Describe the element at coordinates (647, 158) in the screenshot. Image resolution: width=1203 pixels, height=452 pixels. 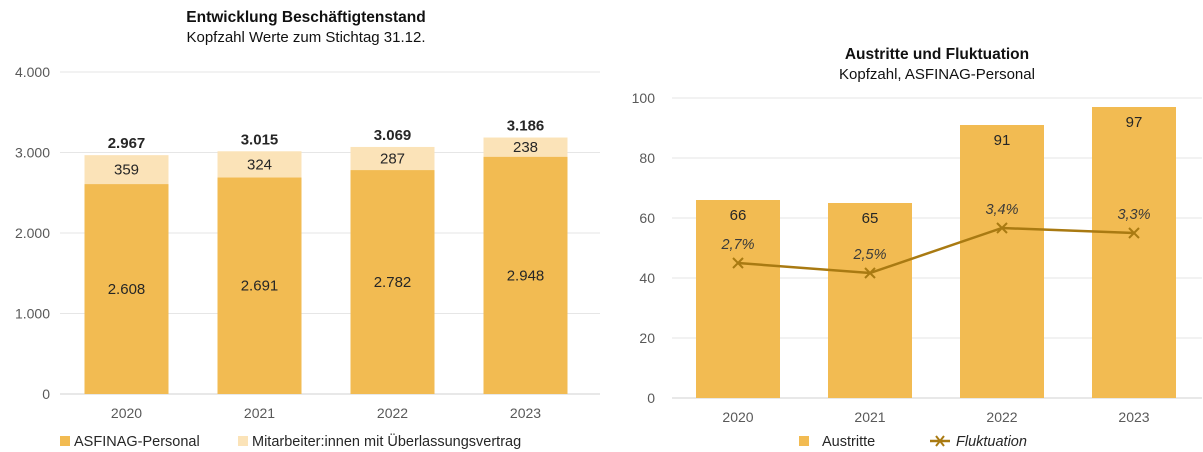
I see `right-ytick-label: 80` at that location.